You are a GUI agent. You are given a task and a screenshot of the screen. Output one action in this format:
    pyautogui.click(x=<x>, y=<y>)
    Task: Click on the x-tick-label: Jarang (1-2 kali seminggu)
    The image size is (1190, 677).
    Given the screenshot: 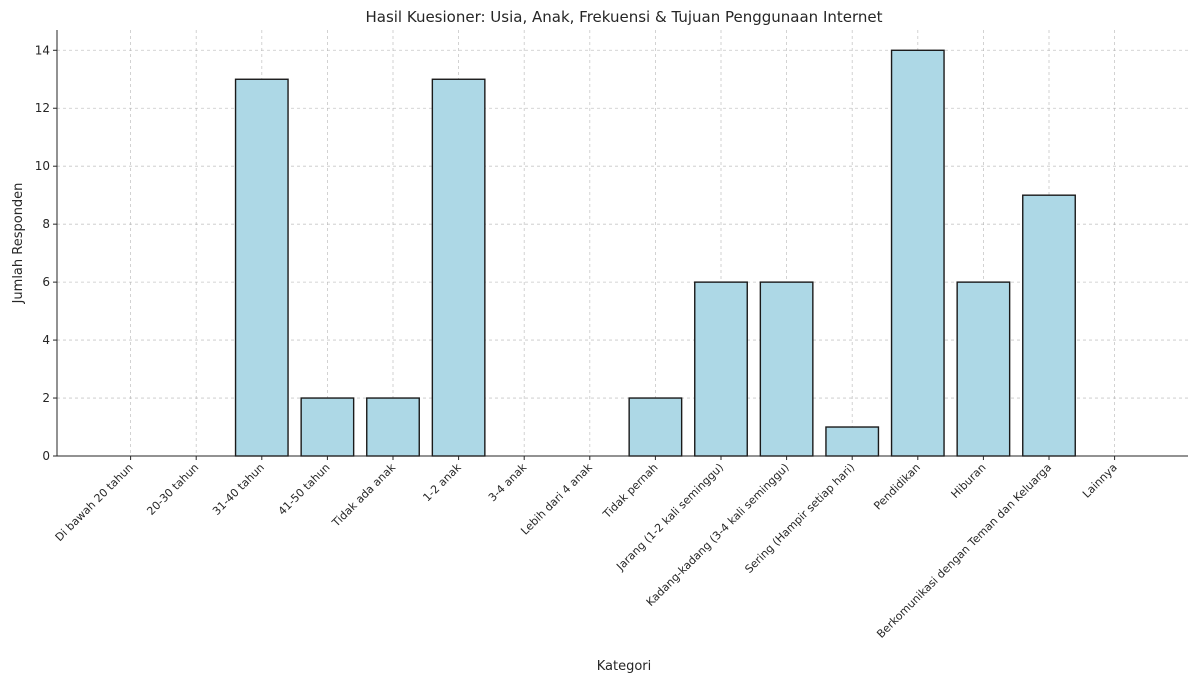 What is the action you would take?
    pyautogui.click(x=669, y=517)
    